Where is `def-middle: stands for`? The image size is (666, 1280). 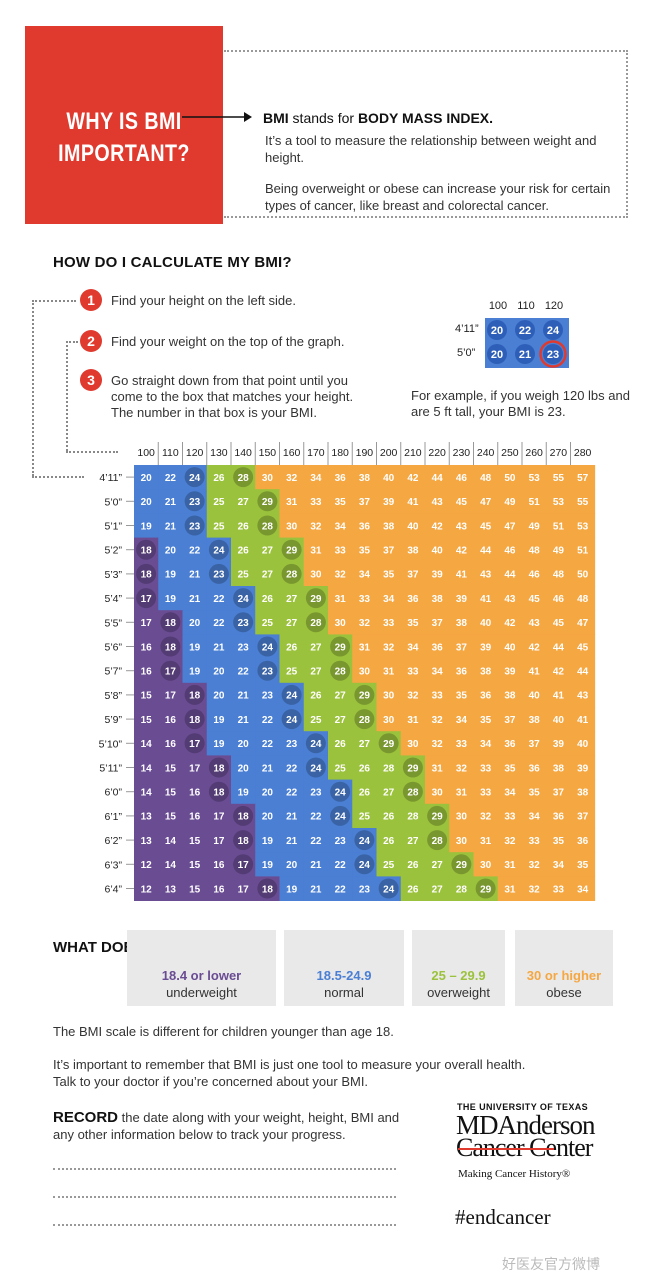 def-middle: stands for is located at coordinates (323, 118).